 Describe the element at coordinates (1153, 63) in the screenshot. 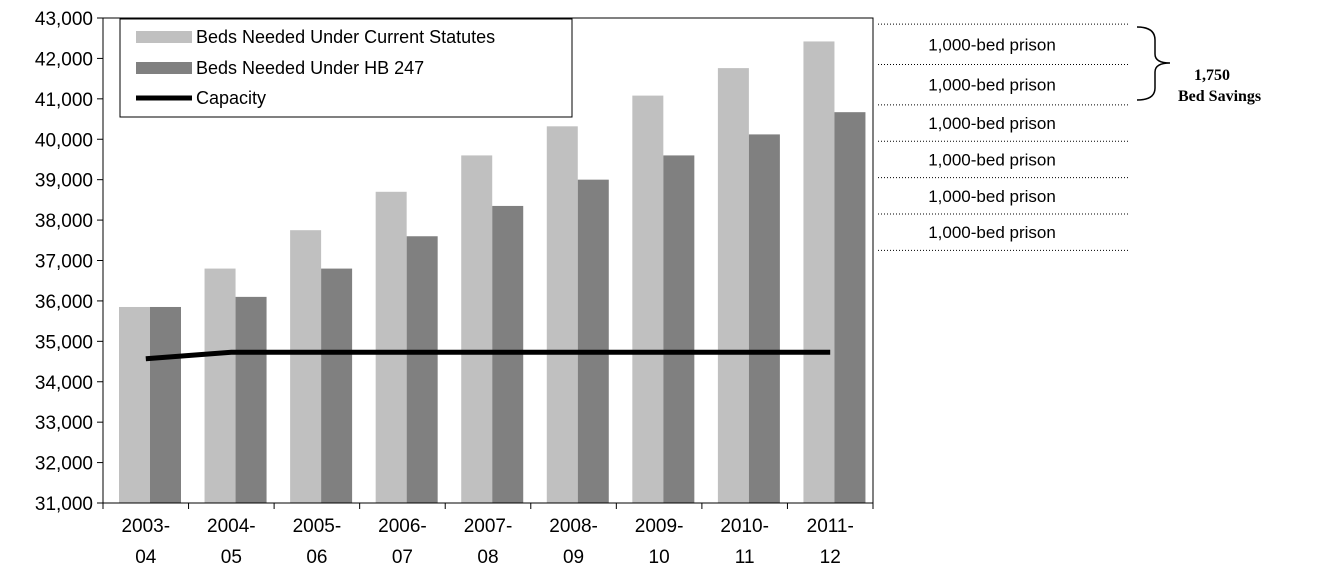

I see `savings-brace` at that location.